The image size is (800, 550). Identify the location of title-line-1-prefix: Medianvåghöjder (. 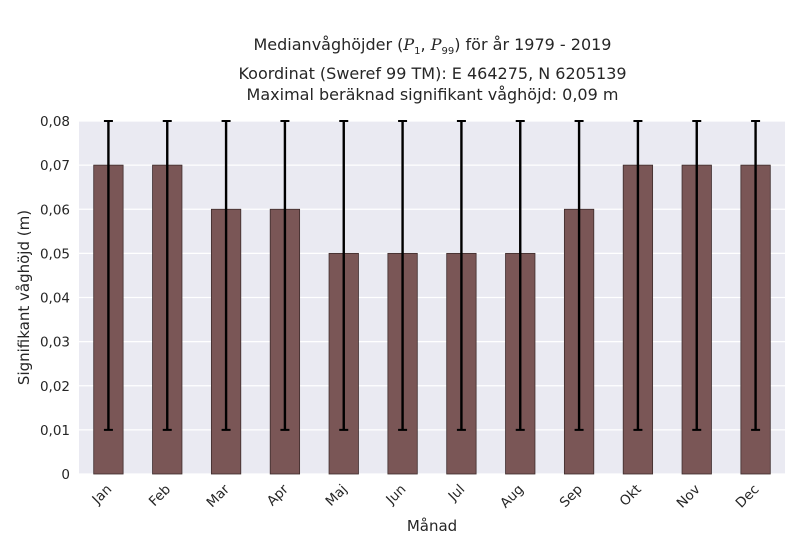
(328, 44).